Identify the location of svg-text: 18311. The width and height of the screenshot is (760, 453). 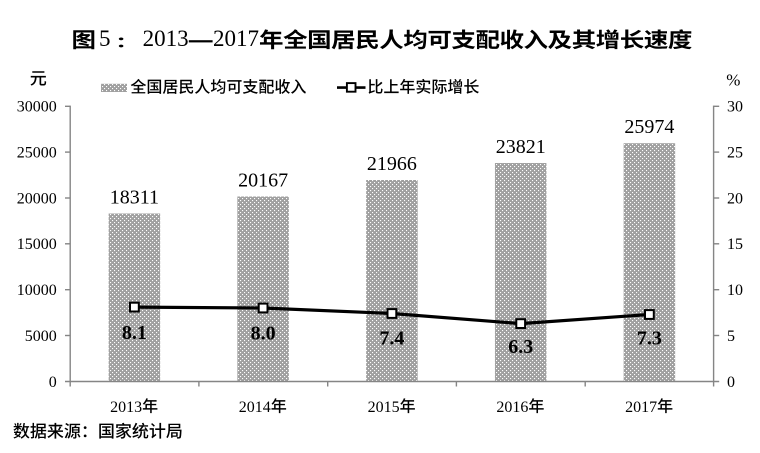
(134, 198).